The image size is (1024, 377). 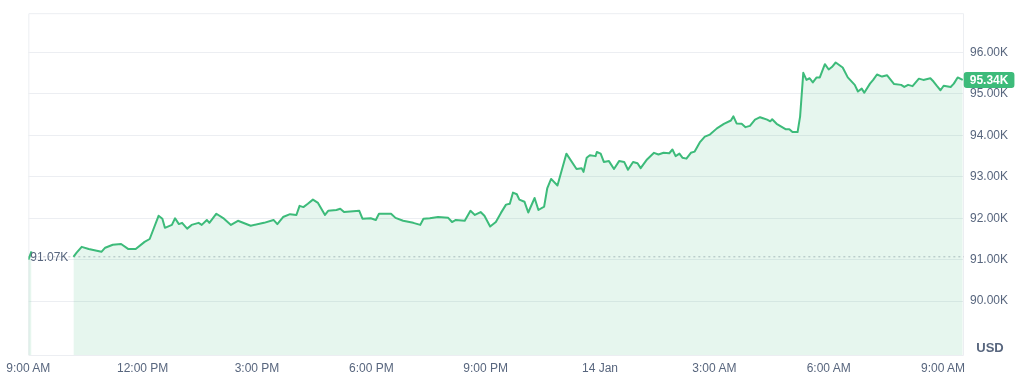 I want to click on y-tick-label: 96.00K, so click(x=989, y=51).